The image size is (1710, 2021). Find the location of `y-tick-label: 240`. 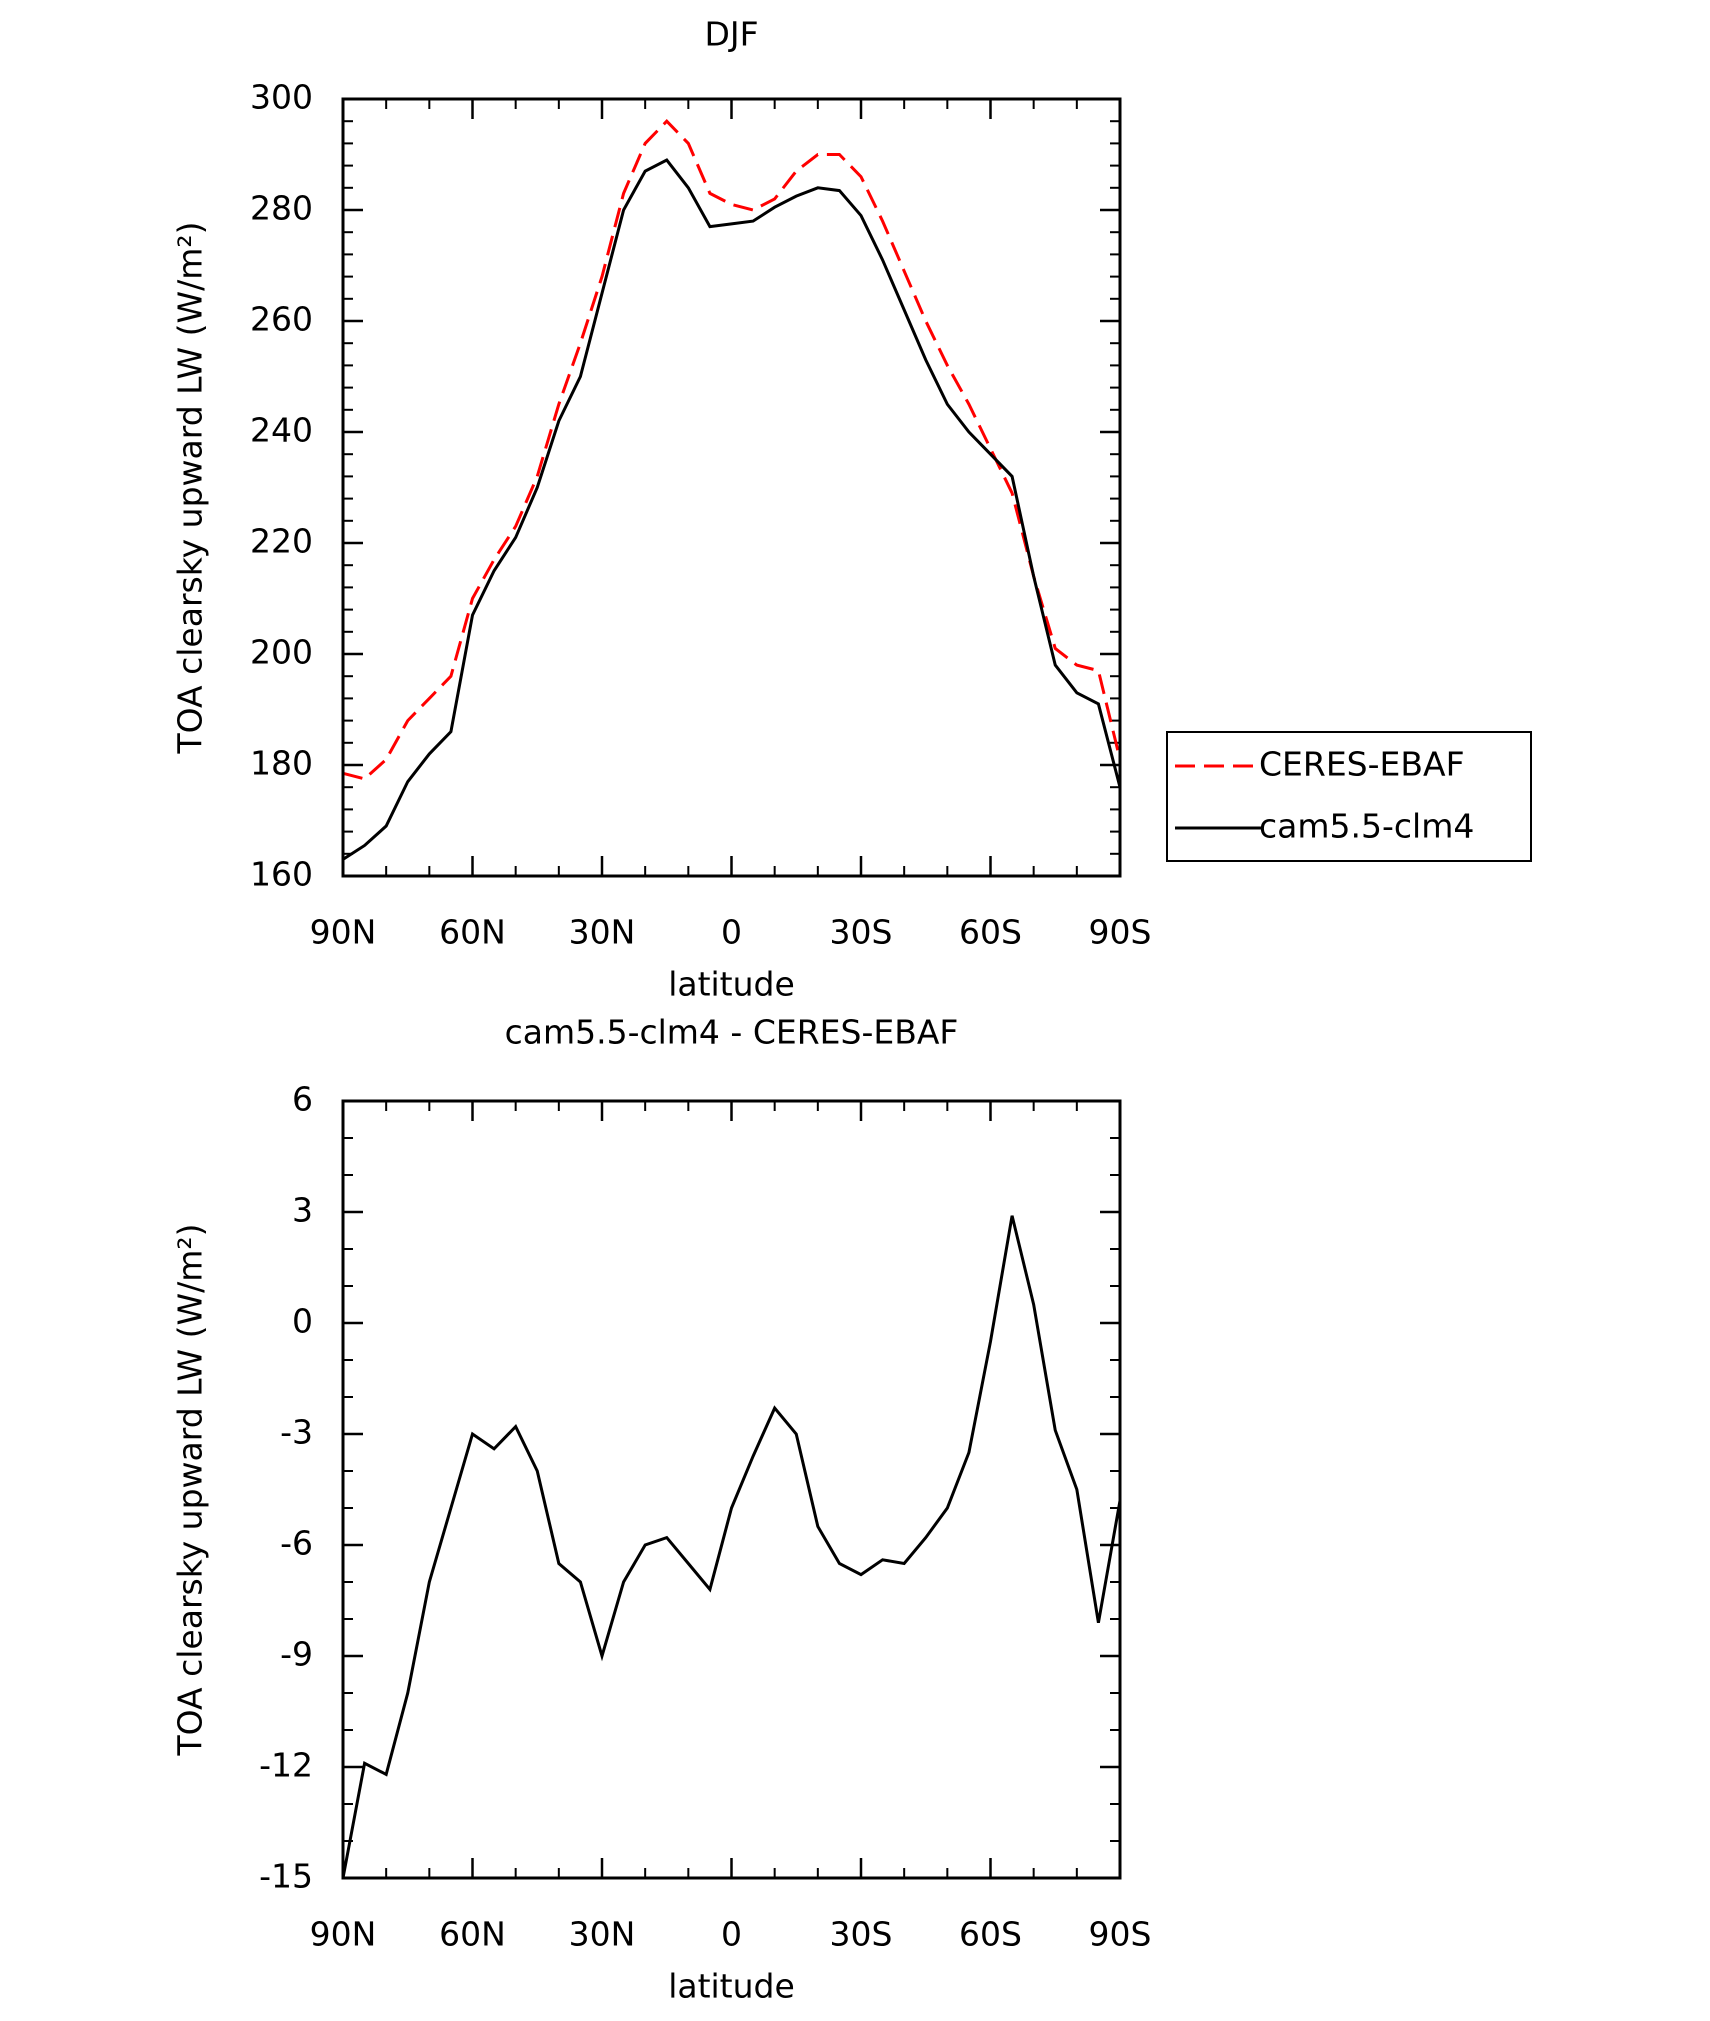

y-tick-label: 240 is located at coordinates (281, 430).